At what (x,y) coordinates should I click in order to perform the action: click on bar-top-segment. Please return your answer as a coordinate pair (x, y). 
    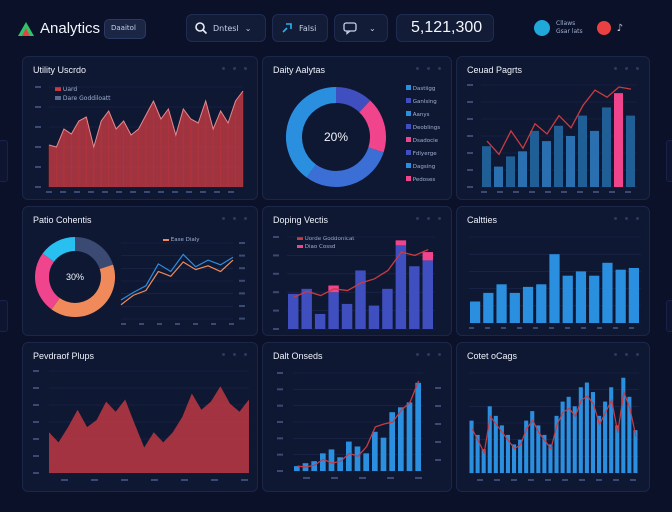
    Looking at the image, I should click on (401, 243).